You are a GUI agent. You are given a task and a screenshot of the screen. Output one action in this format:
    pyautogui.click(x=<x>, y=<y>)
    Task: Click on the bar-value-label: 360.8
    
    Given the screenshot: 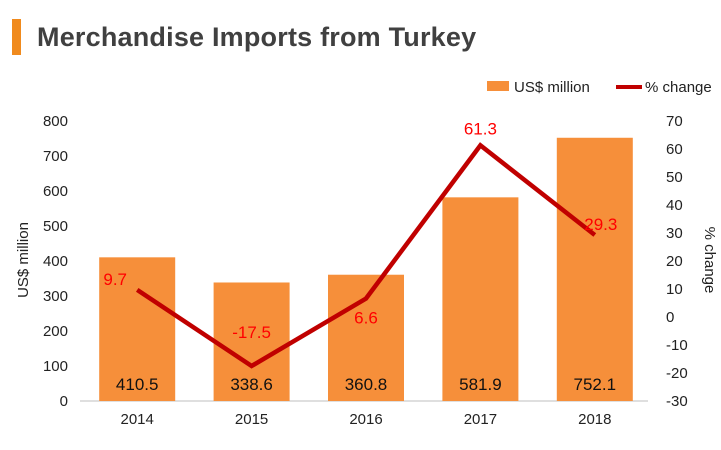 What is the action you would take?
    pyautogui.click(x=366, y=384)
    